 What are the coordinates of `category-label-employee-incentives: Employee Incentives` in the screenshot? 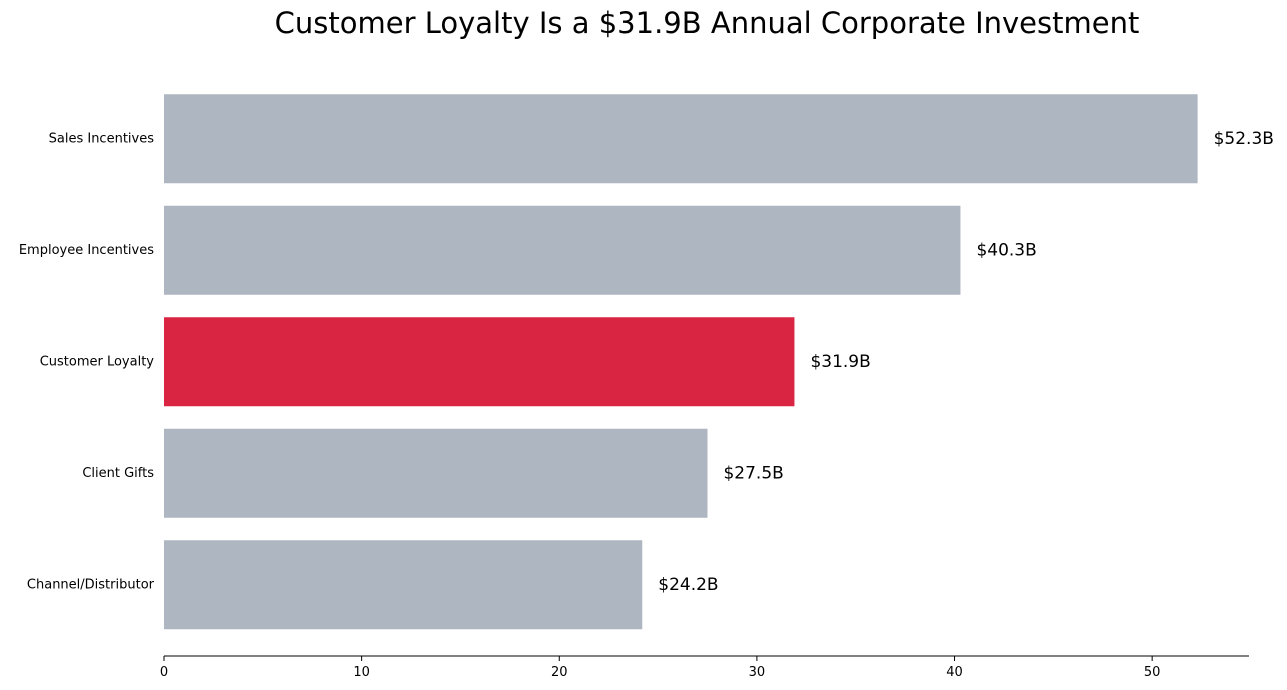 It's located at (86, 250).